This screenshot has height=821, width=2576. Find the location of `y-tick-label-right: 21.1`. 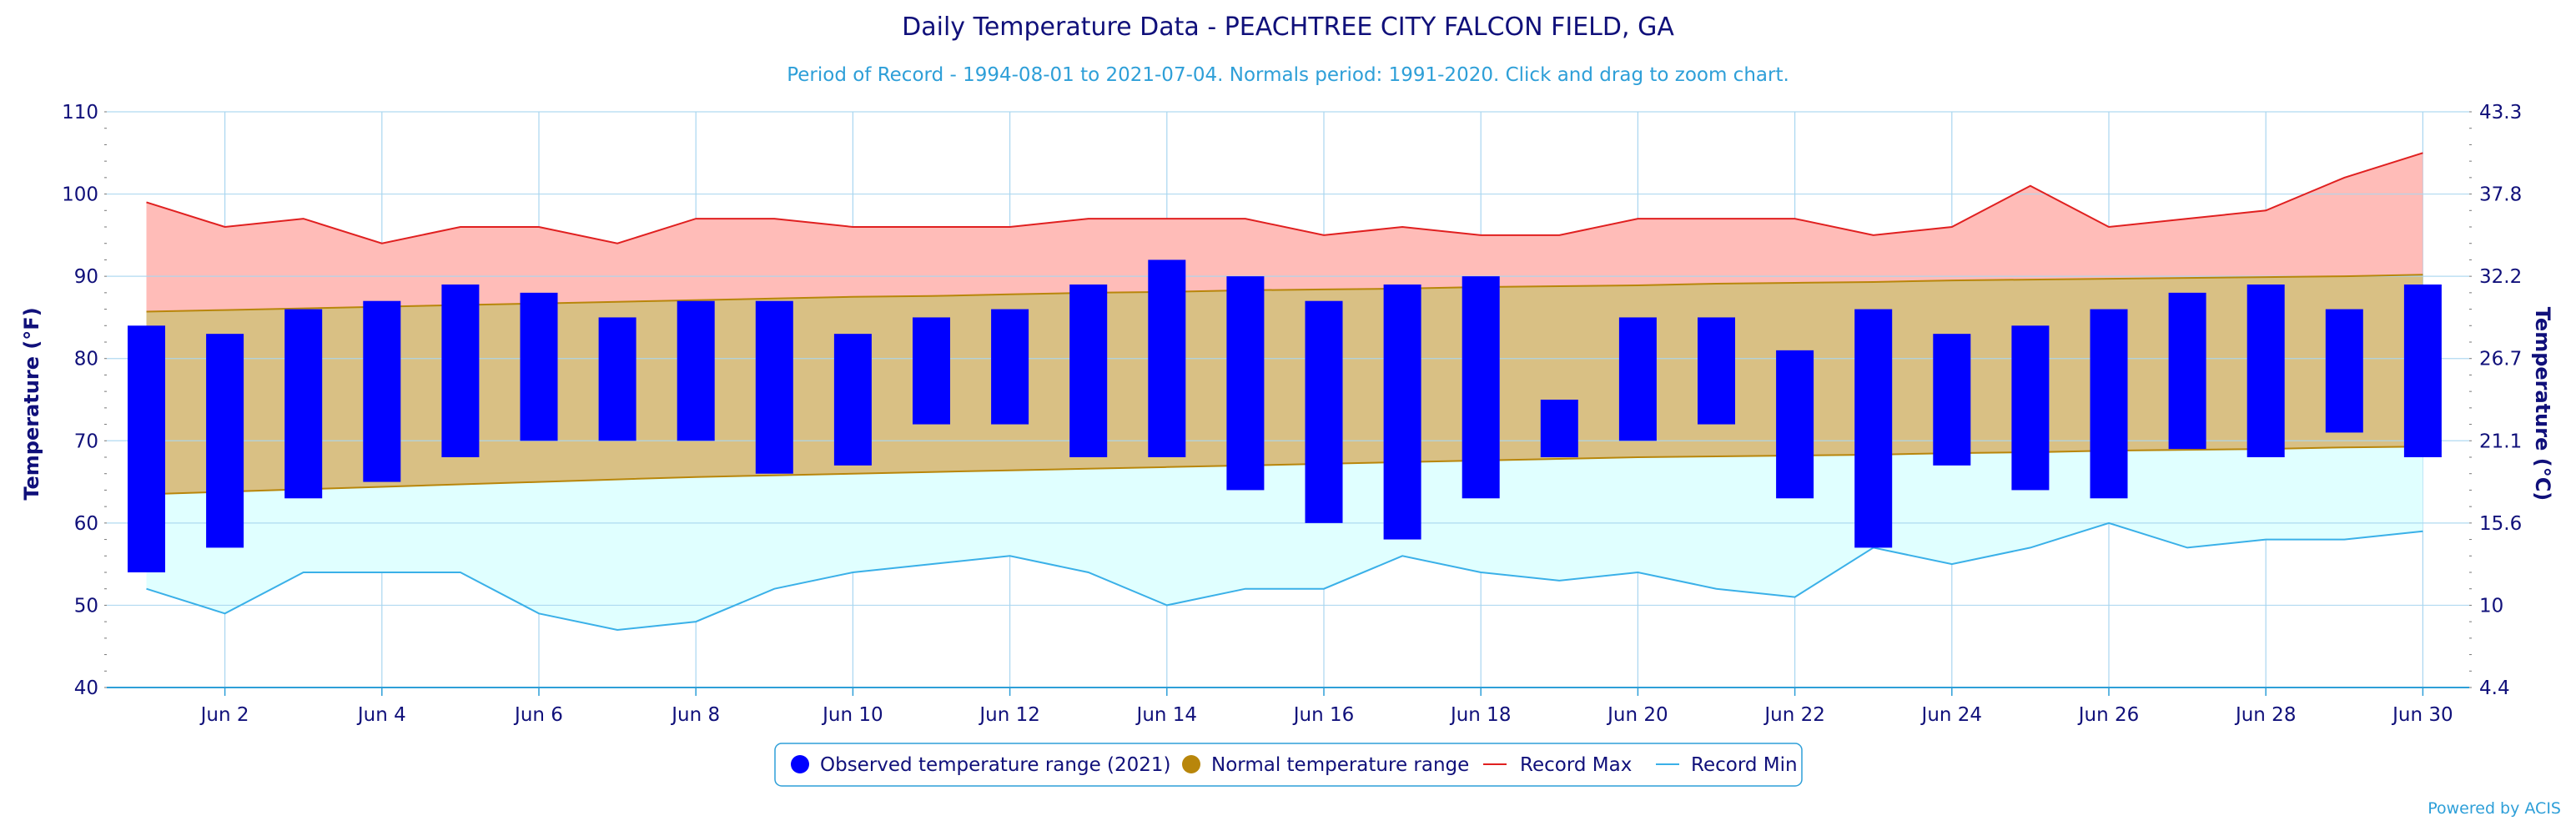

y-tick-label-right: 21.1 is located at coordinates (2500, 442).